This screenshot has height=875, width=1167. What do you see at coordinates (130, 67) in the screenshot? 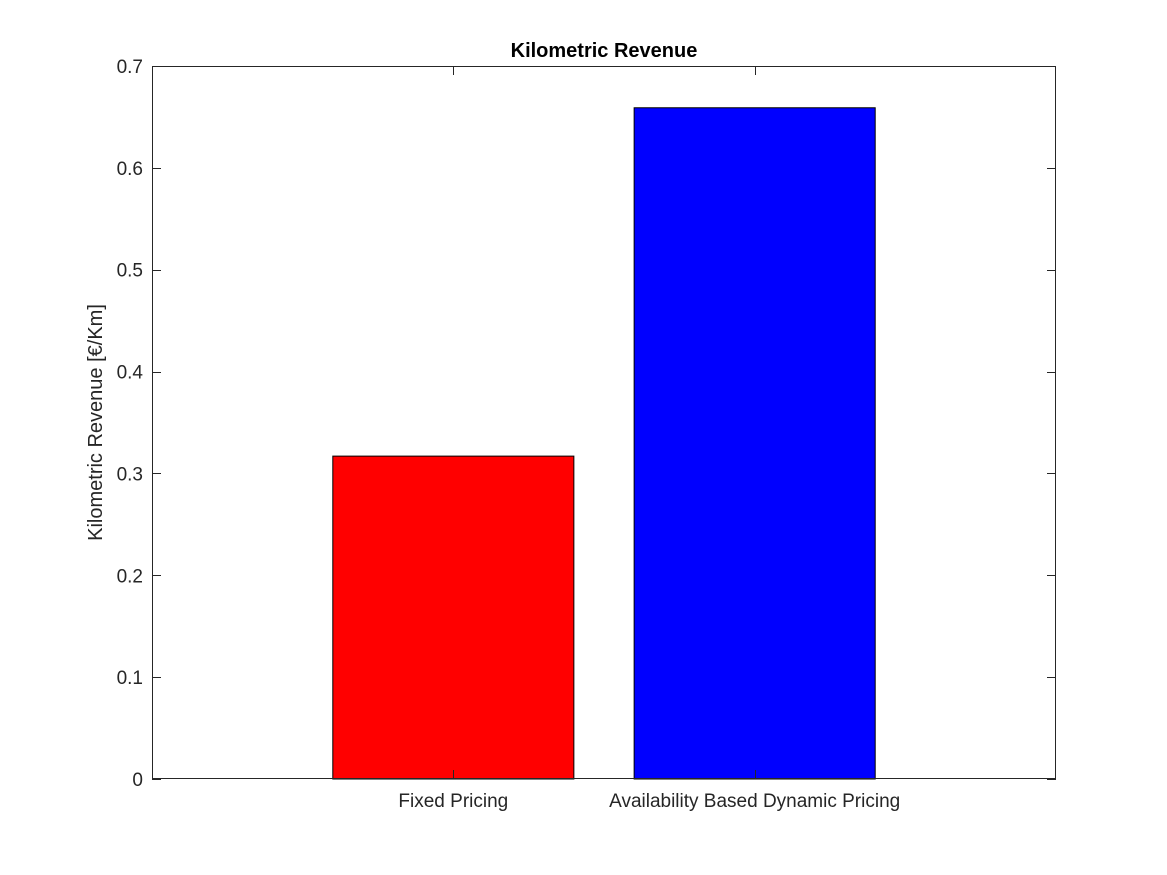
I see `y-tick-label: 0.7` at bounding box center [130, 67].